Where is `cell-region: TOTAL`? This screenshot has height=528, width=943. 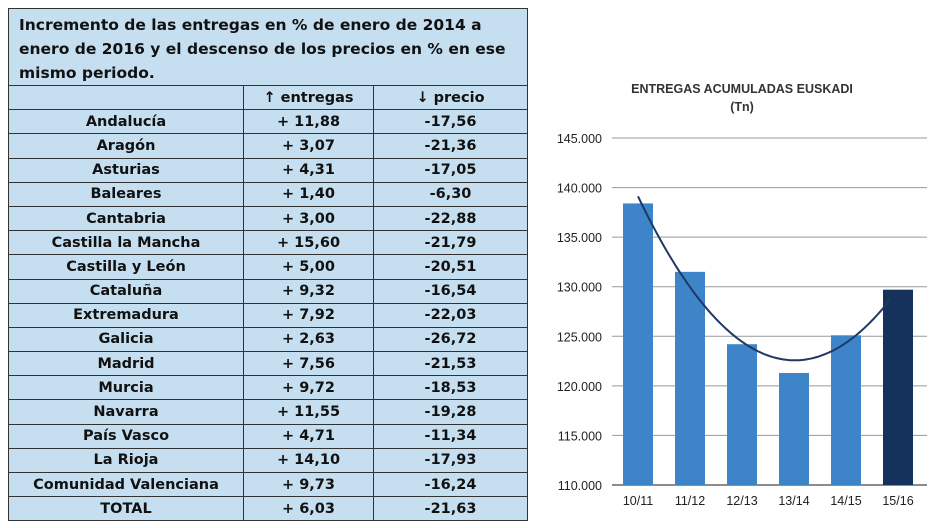
cell-region: TOTAL is located at coordinates (126, 509).